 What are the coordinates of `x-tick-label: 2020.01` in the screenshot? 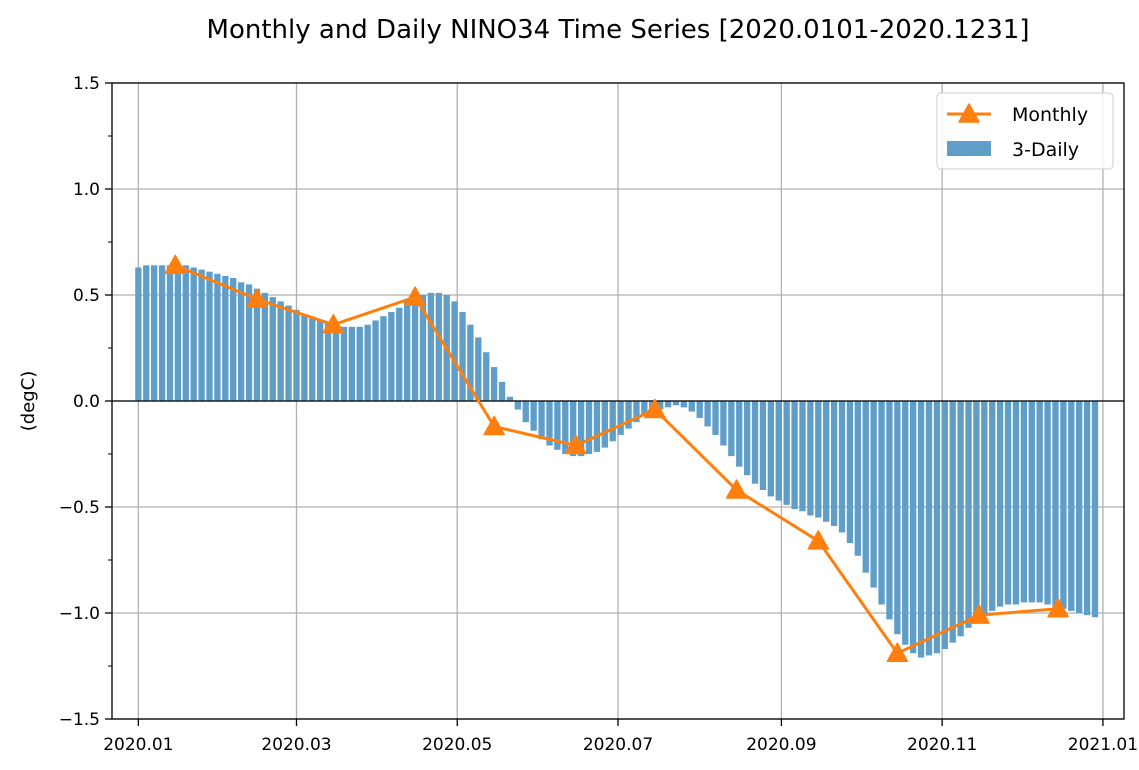 It's located at (138, 745).